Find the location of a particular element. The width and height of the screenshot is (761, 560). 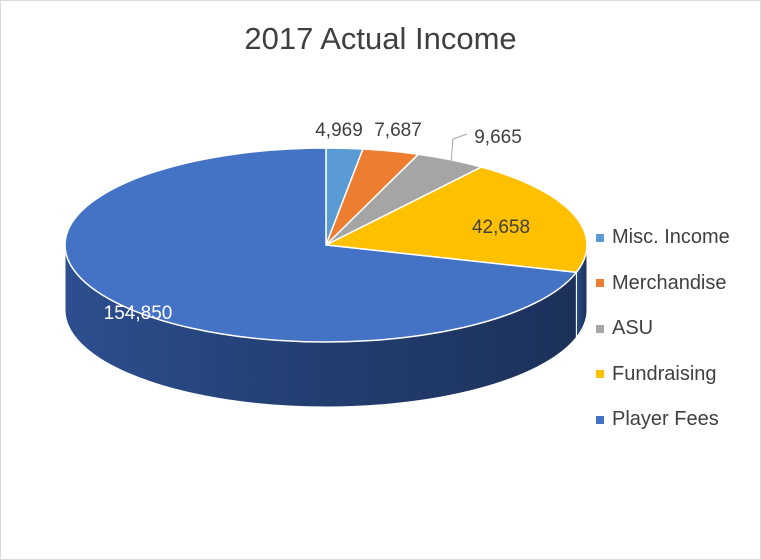

legend-label: Fundraising is located at coordinates (664, 373).